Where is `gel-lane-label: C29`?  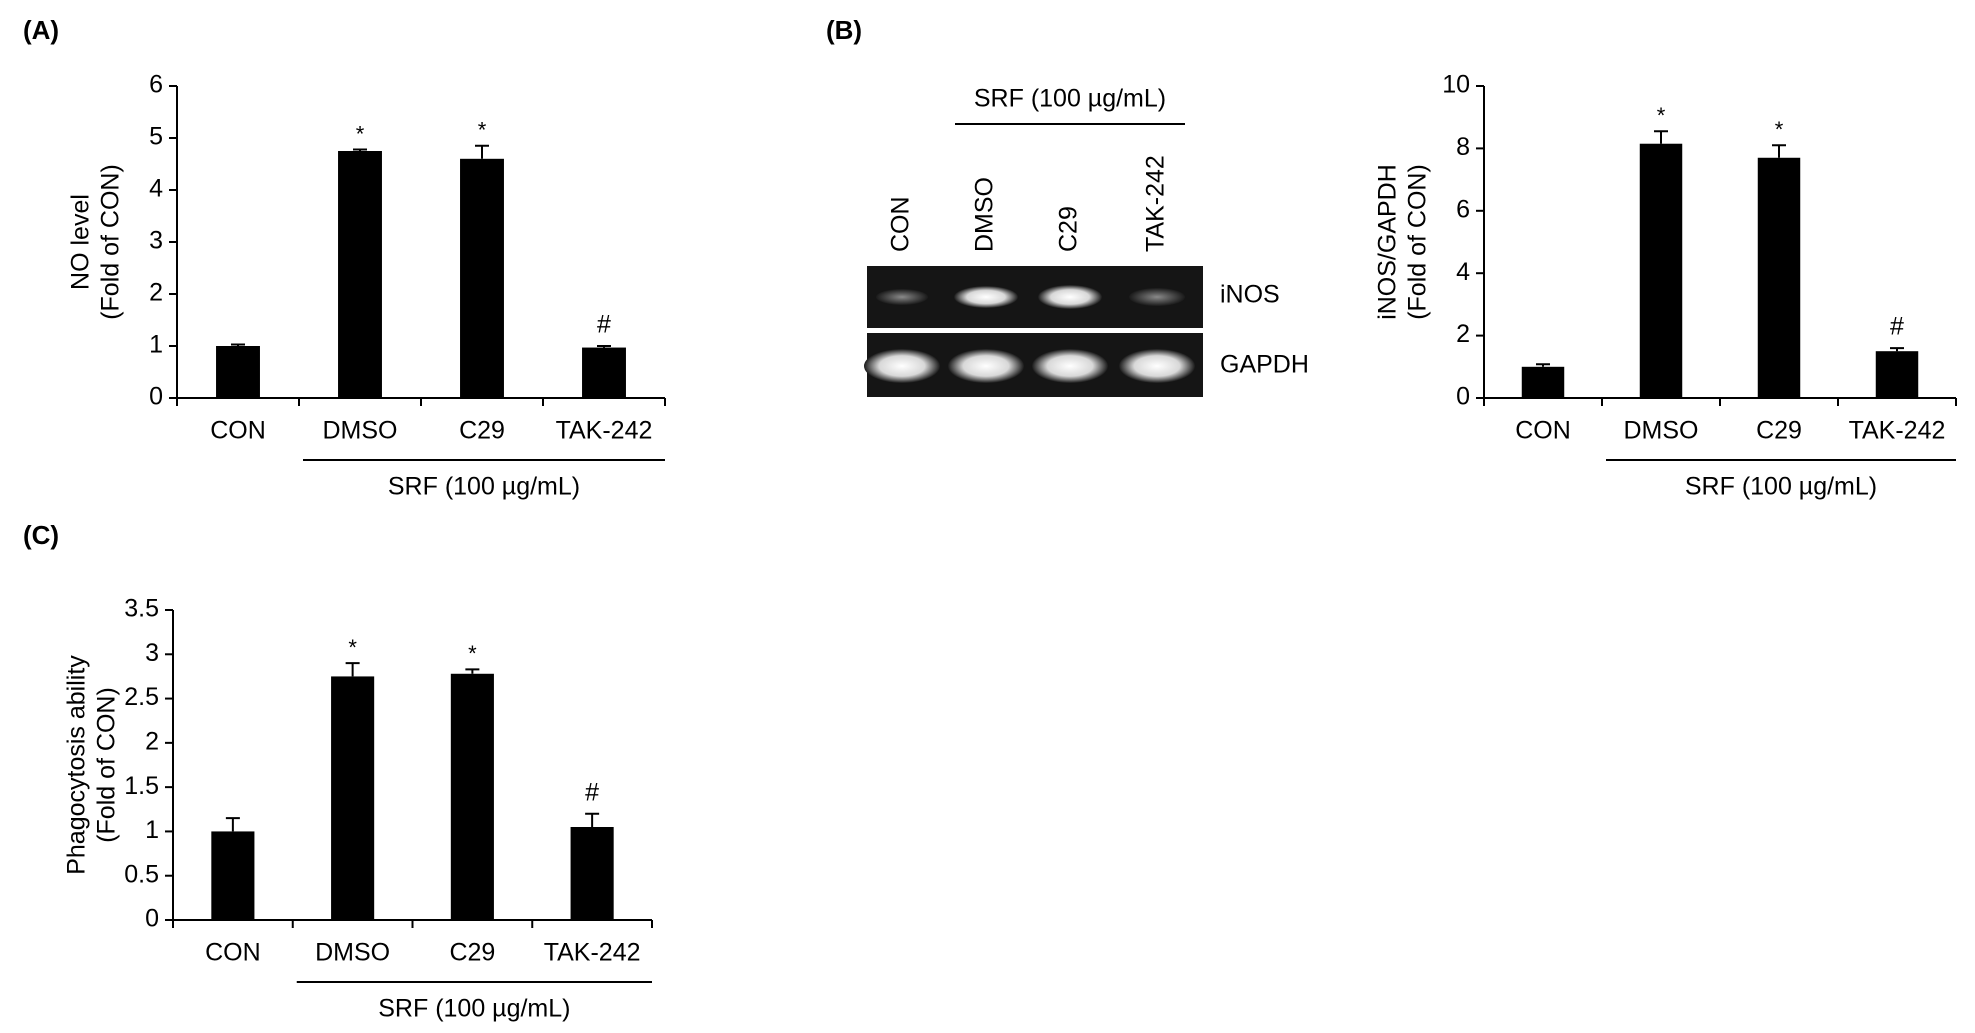
gel-lane-label: C29 is located at coordinates (1069, 229).